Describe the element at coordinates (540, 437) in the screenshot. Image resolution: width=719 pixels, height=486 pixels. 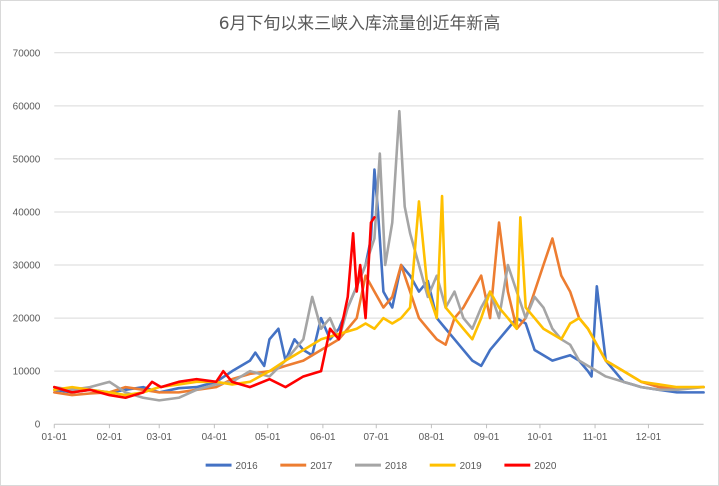
I see `x-tick-label: 10-01` at that location.